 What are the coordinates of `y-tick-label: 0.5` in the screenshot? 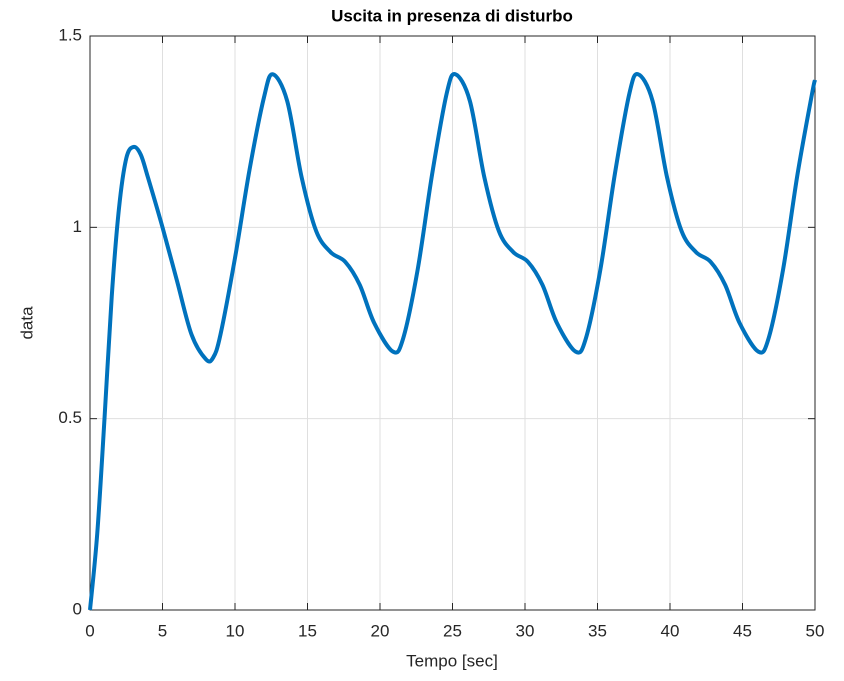 It's located at (70, 417).